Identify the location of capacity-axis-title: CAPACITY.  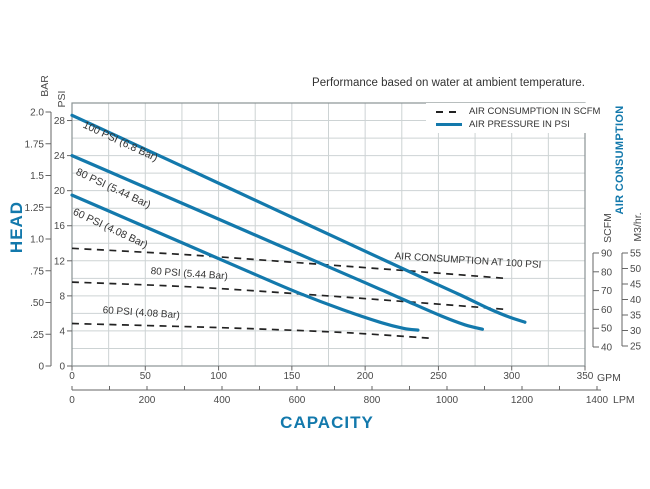
(327, 422).